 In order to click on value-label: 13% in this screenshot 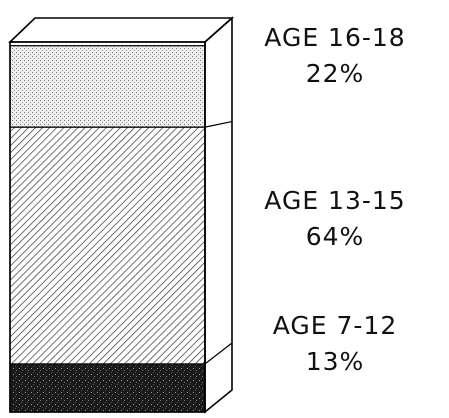, I will do `click(335, 361)`.